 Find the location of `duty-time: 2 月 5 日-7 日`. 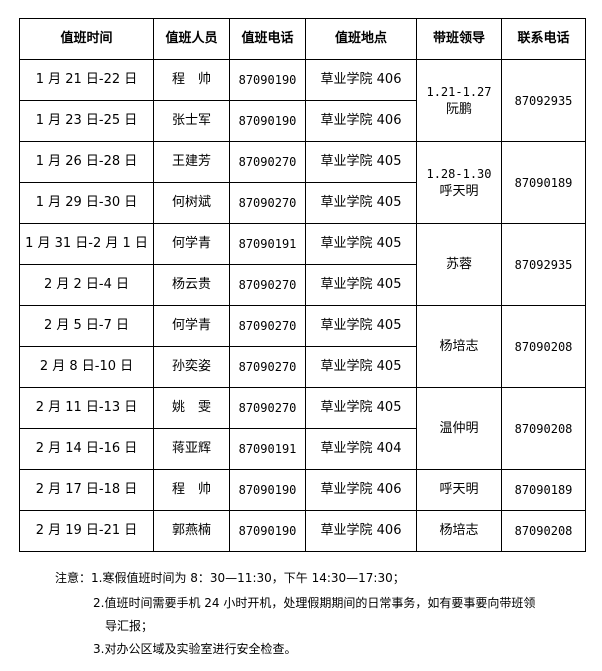

duty-time: 2 月 5 日-7 日 is located at coordinates (86, 326).